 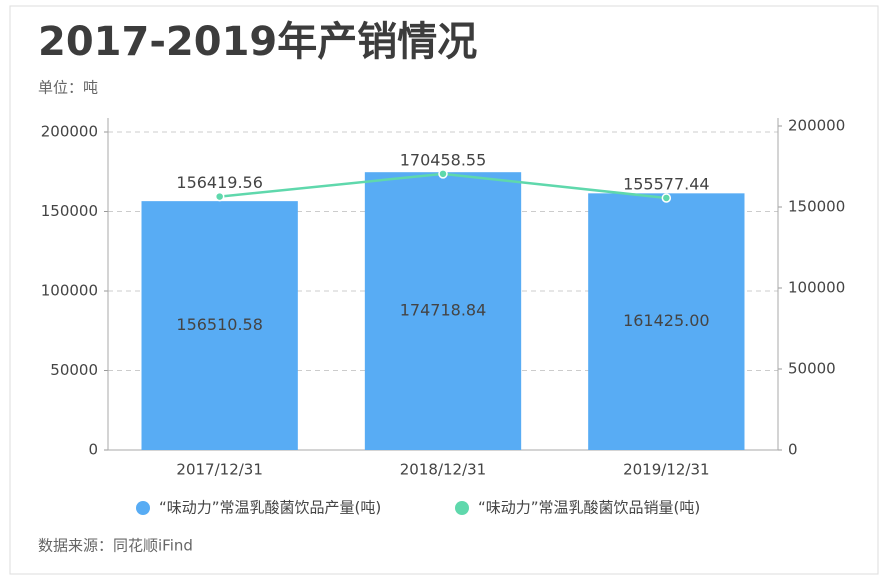 I want to click on x-tick-label: 2018/12/31, so click(x=443, y=470).